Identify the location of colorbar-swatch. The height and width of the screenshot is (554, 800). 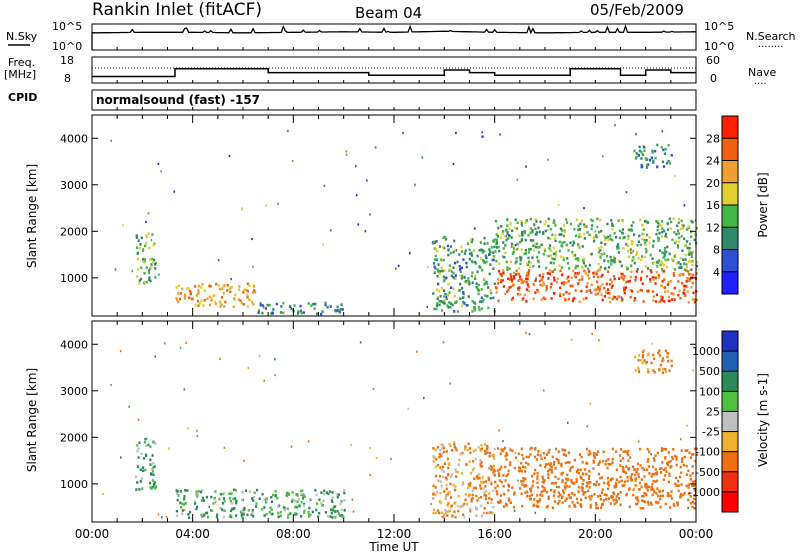
(730, 238).